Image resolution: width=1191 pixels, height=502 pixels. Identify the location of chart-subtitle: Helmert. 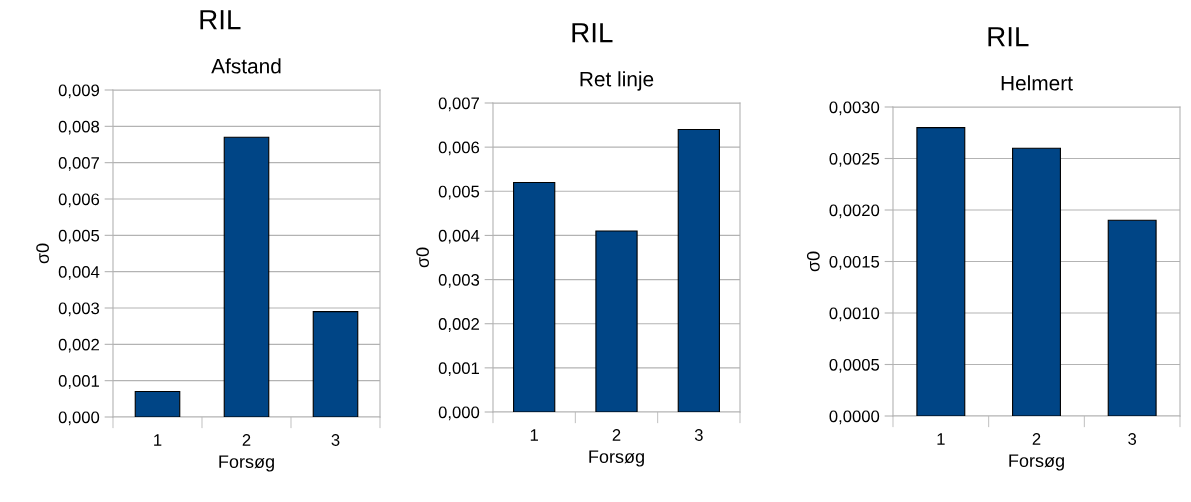
(1037, 83).